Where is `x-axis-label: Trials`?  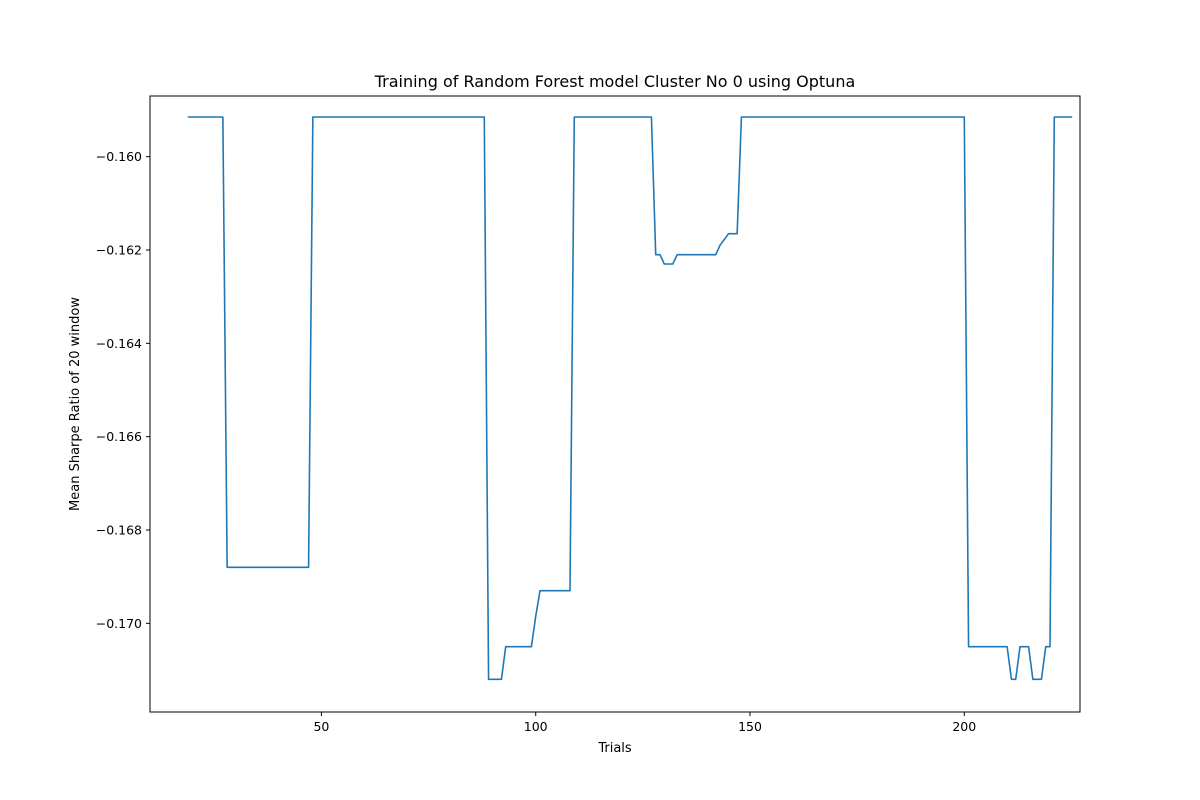 x-axis-label: Trials is located at coordinates (614, 748).